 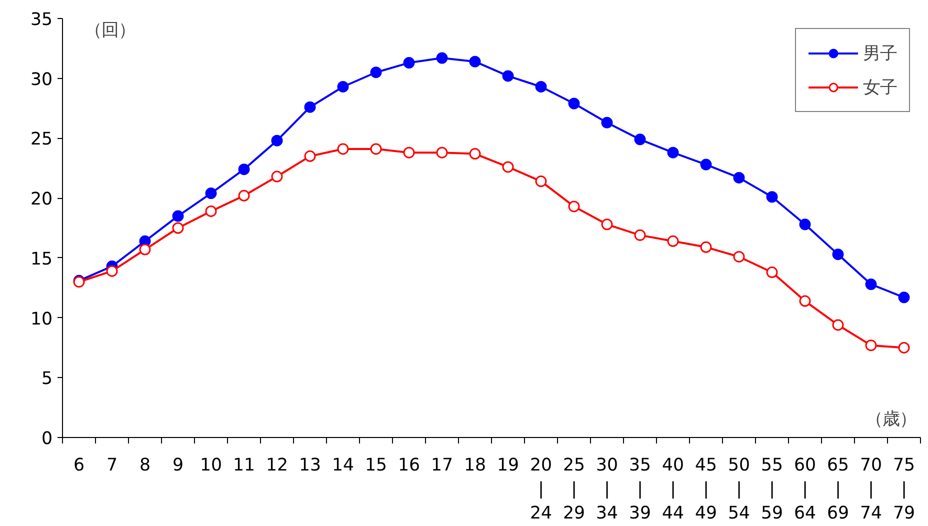 I want to click on x-tick-label: 65 | 69, so click(x=838, y=490).